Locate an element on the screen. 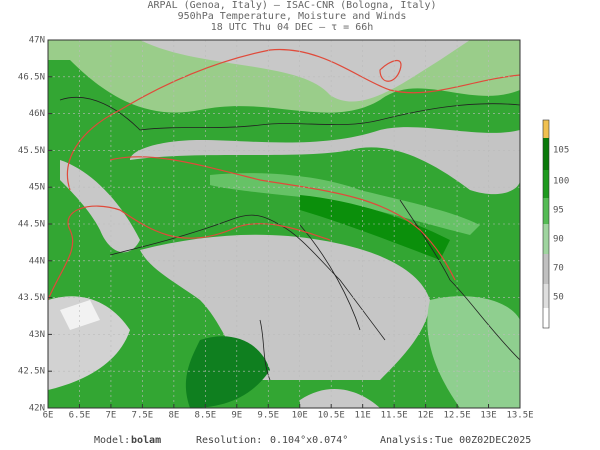  latitude-label: 46.5N is located at coordinates (31, 77).